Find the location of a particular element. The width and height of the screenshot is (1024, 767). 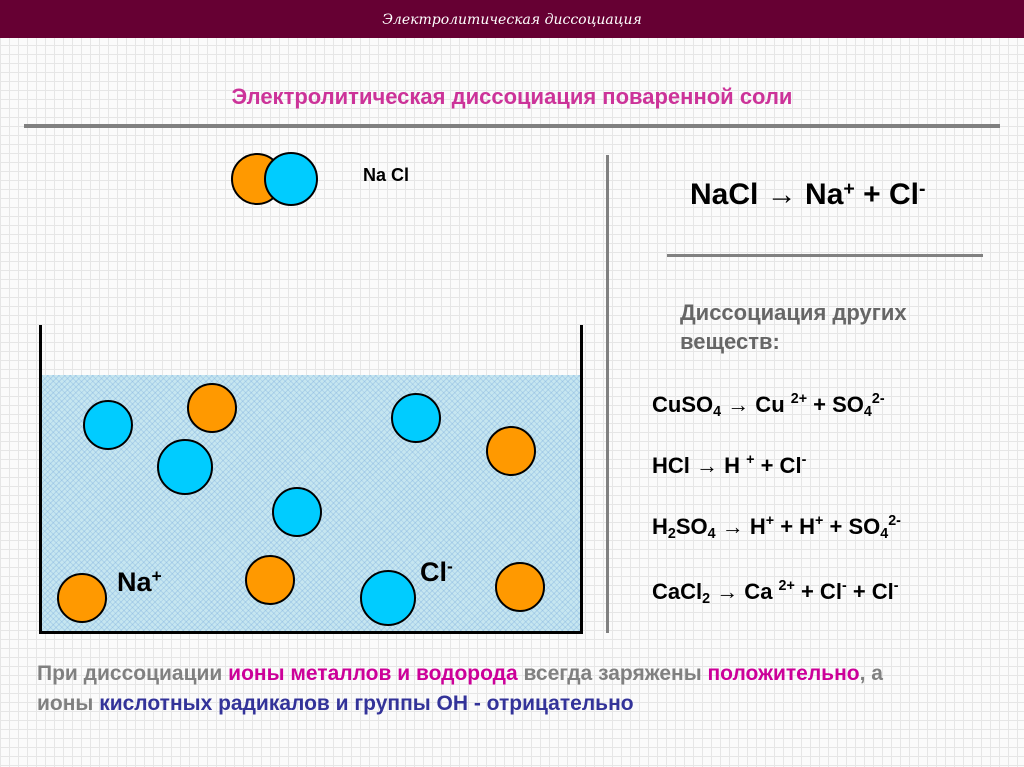

conclusion-segment: положительно is located at coordinates (783, 673).